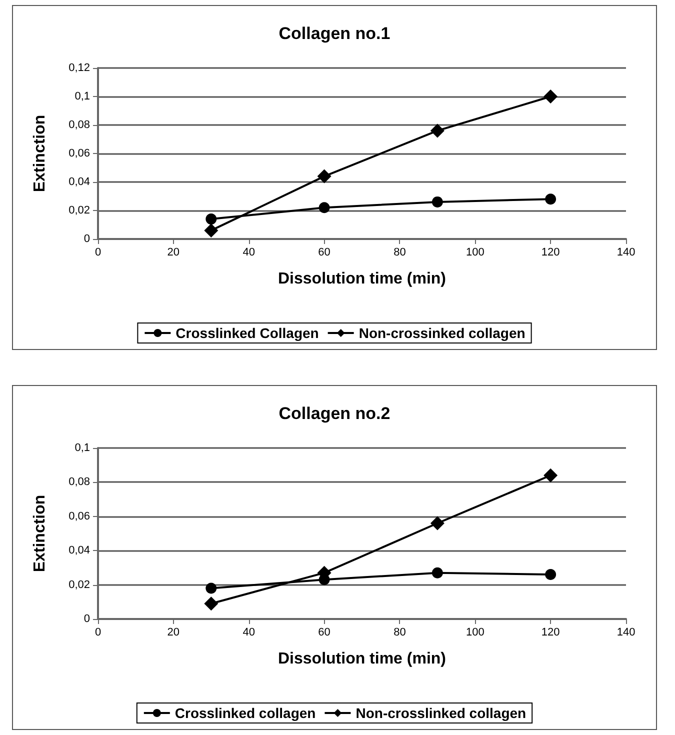 The height and width of the screenshot is (735, 675). I want to click on chart-title: Collagen no.2, so click(334, 413).